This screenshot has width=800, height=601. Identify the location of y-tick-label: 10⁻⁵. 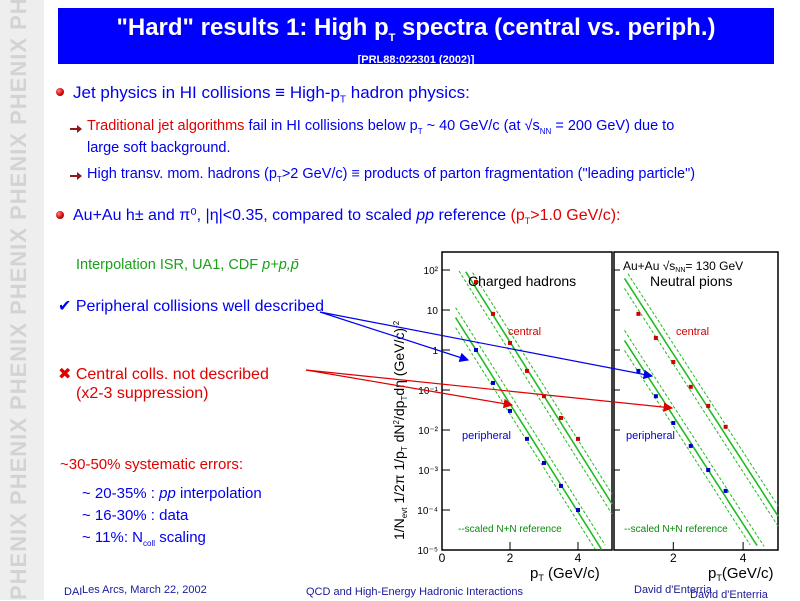
(427, 551).